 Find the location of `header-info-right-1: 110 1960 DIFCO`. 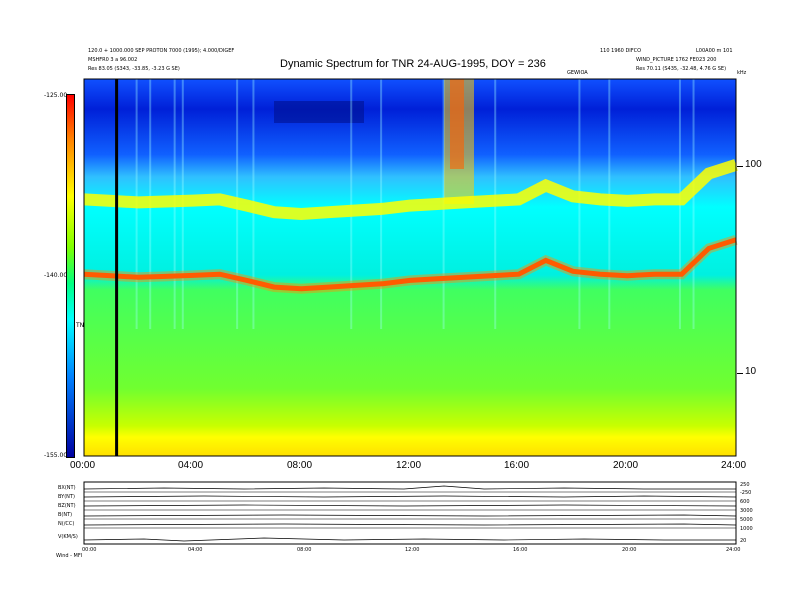

header-info-right-1: 110 1960 DIFCO is located at coordinates (621, 51).